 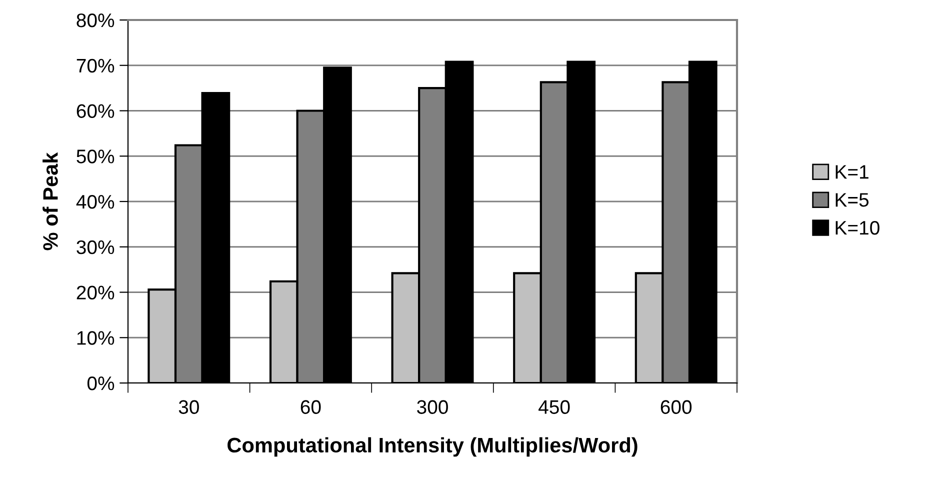 I want to click on y-tick-label: 50%, so click(x=95, y=157).